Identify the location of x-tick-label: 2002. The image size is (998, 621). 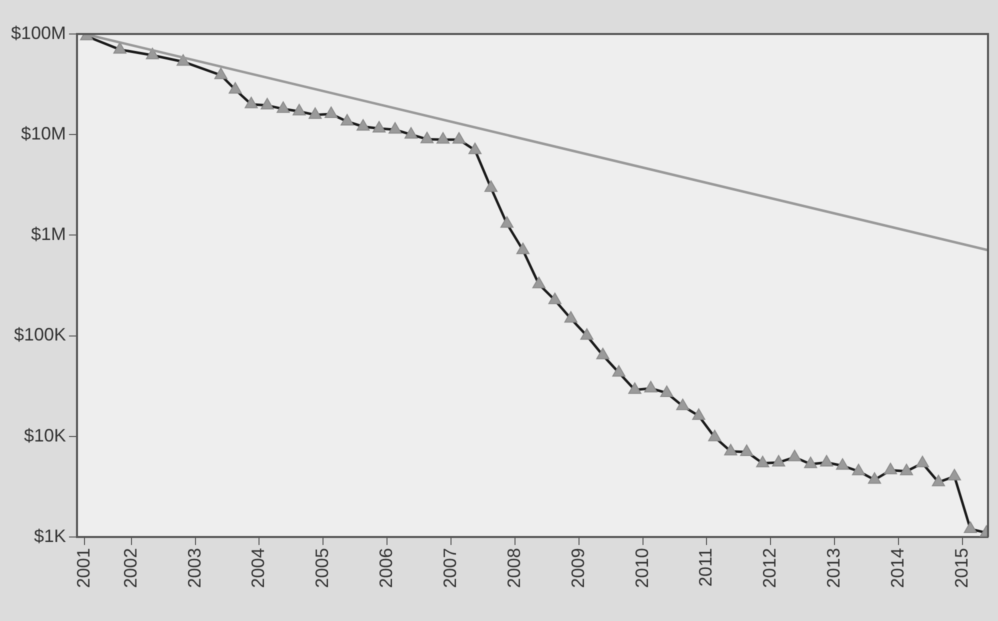
(130, 568).